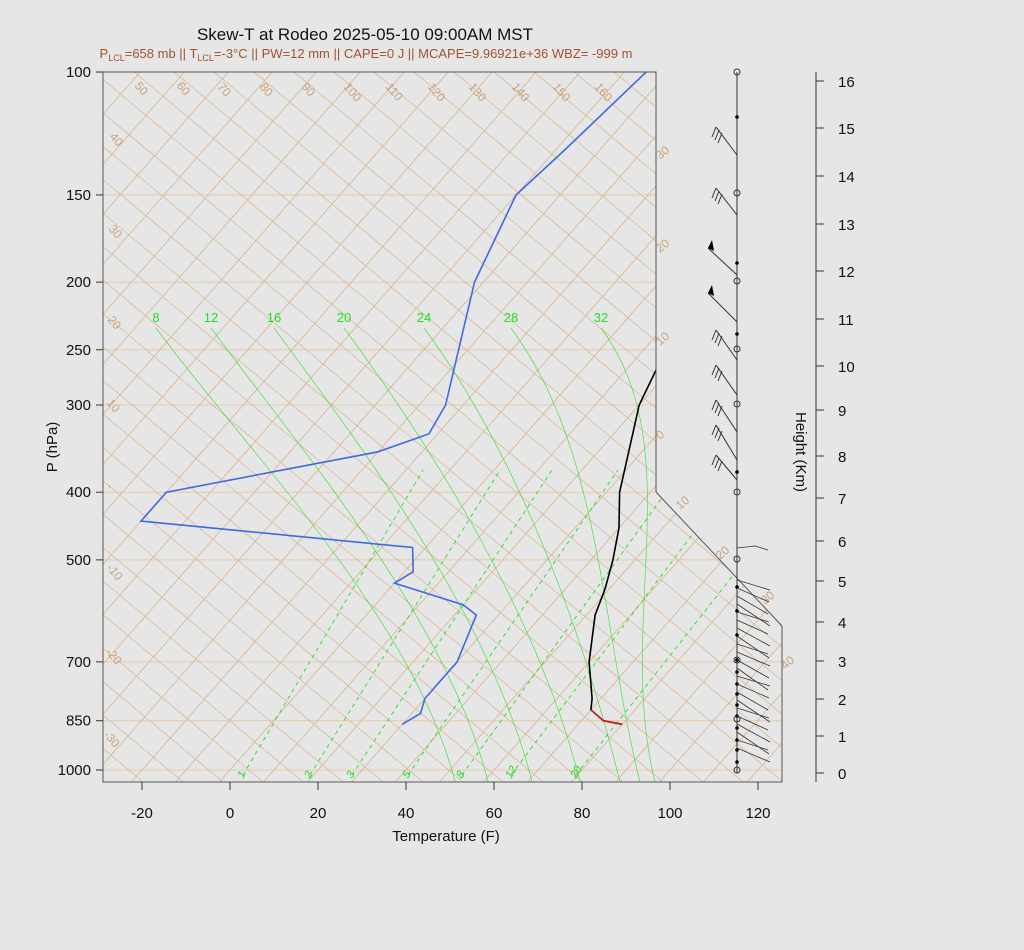  I want to click on p-tick-label: 100, so click(78, 72).